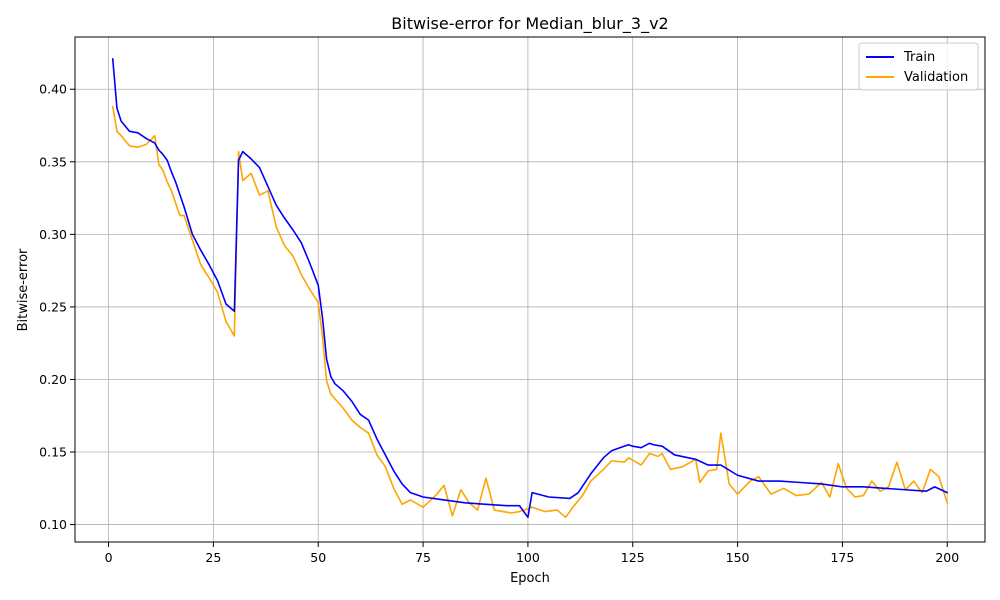  Describe the element at coordinates (53, 161) in the screenshot. I see `y-tick-label: 0.35` at that location.